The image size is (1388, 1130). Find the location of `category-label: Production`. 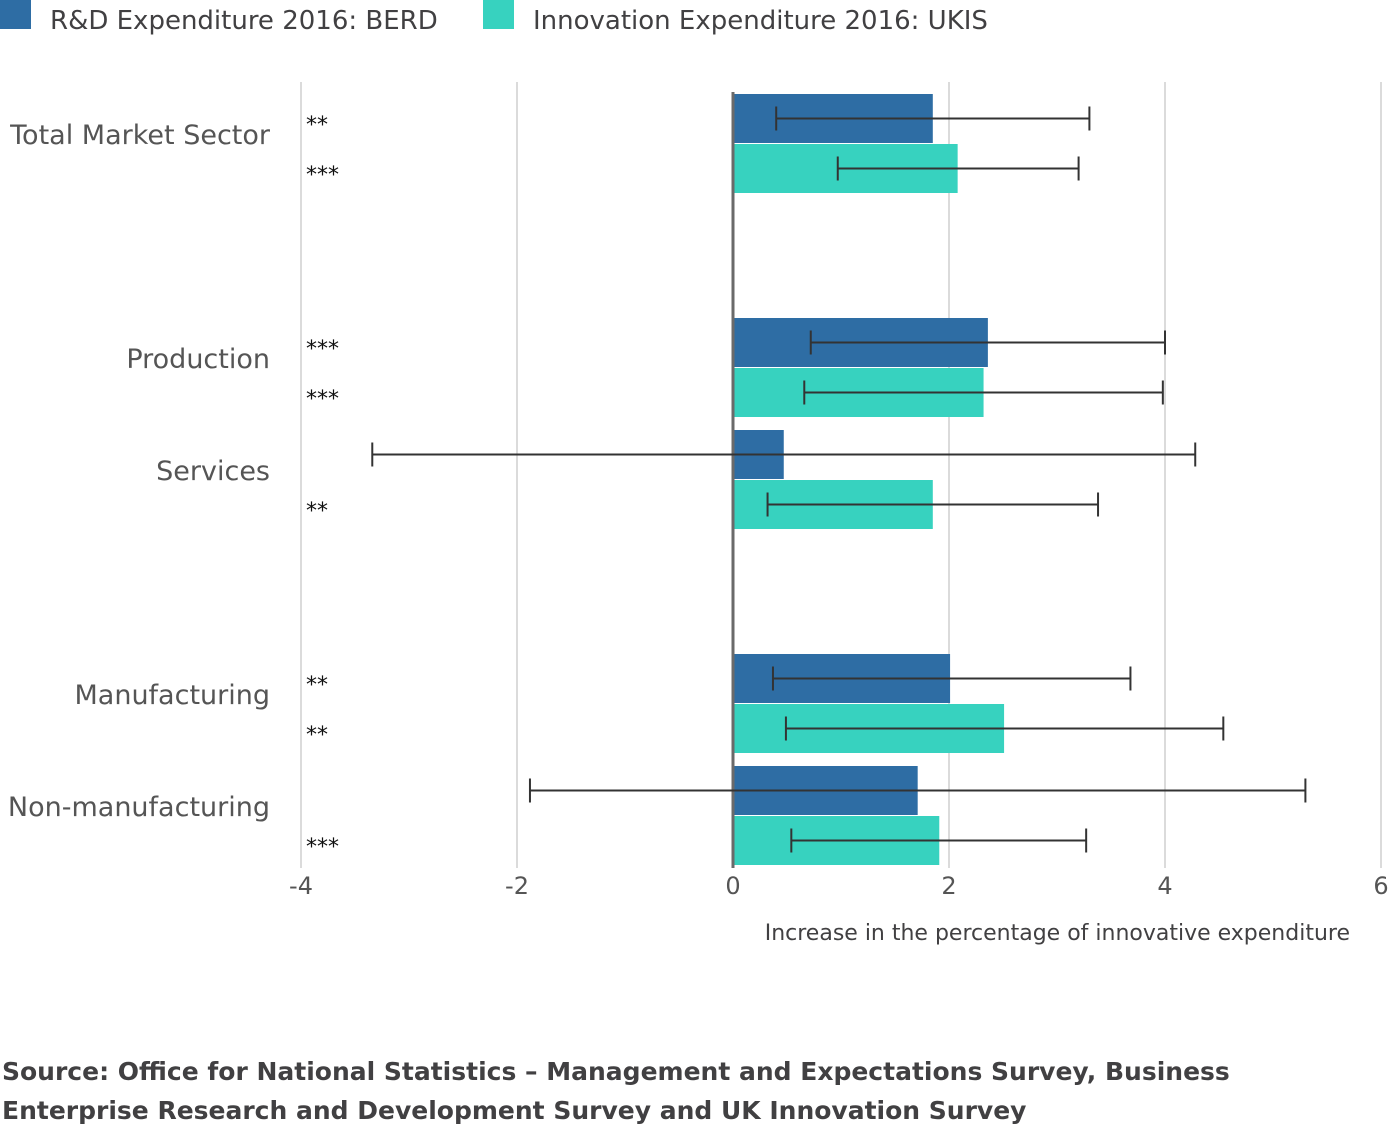

category-label: Production is located at coordinates (198, 359).